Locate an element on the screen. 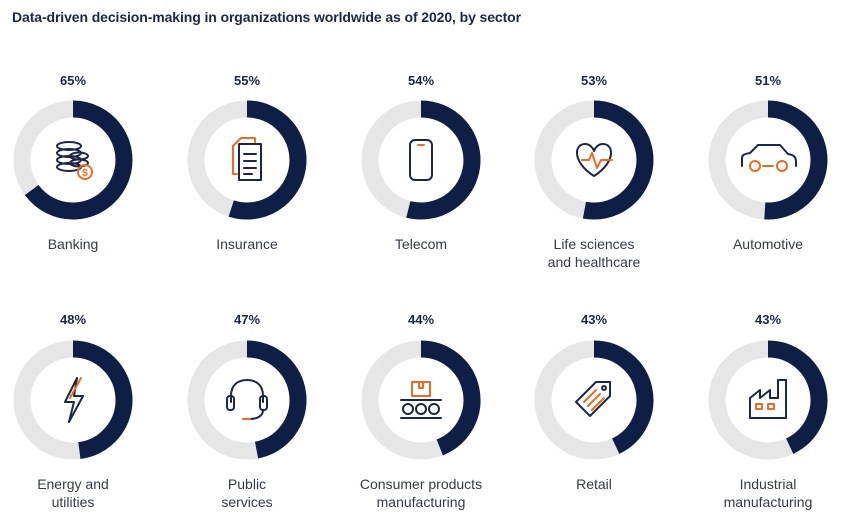  lightning-icon is located at coordinates (74, 400).